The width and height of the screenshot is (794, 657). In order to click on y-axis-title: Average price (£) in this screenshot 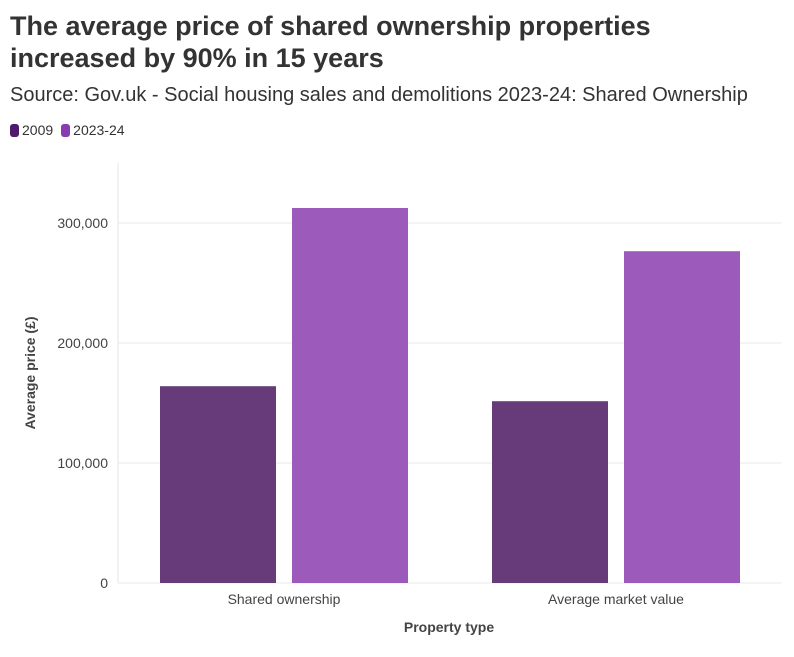, I will do `click(30, 372)`.